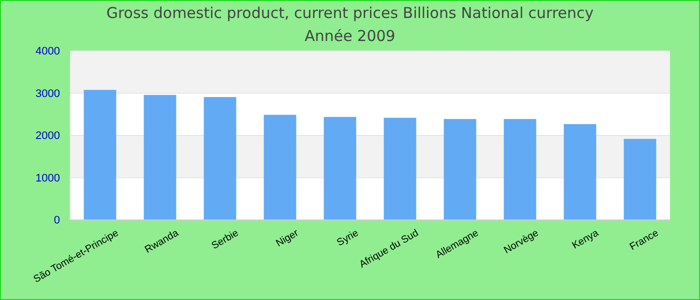  I want to click on y-tick-label: 1000, so click(48, 178).